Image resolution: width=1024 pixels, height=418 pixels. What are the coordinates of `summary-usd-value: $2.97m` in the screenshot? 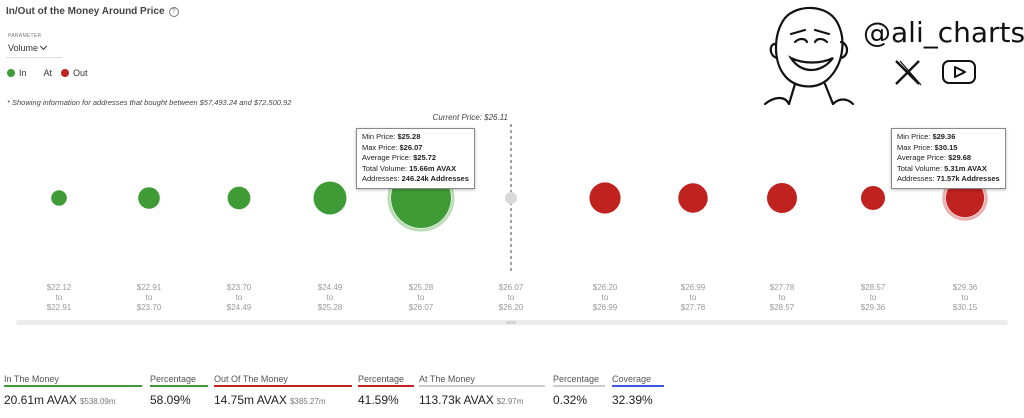 It's located at (510, 401).